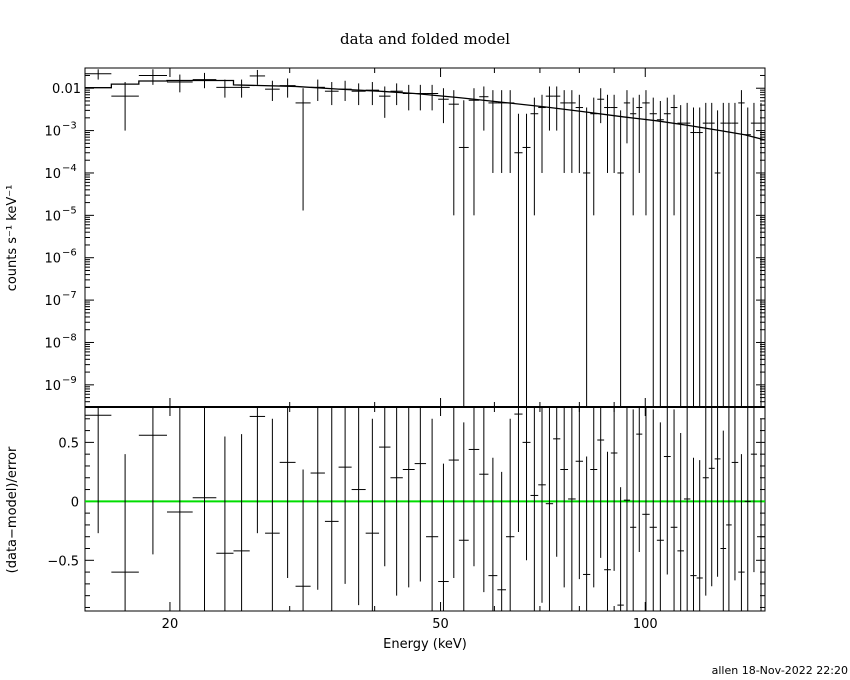 Image resolution: width=850 pixels, height=680 pixels. Describe the element at coordinates (69, 126) in the screenshot. I see `y-tick-exponent: −3` at that location.